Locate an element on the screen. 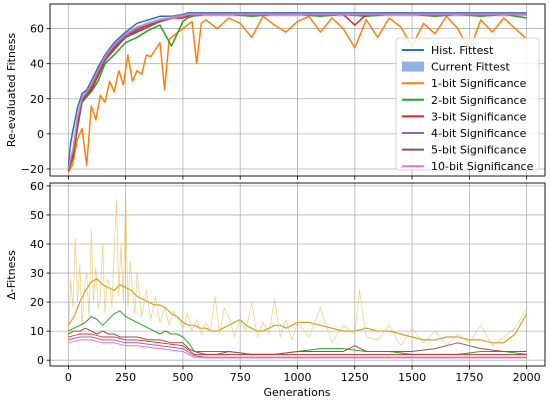 The height and width of the screenshot is (403, 550). legend-item: 1-bit Significance is located at coordinates (464, 83).